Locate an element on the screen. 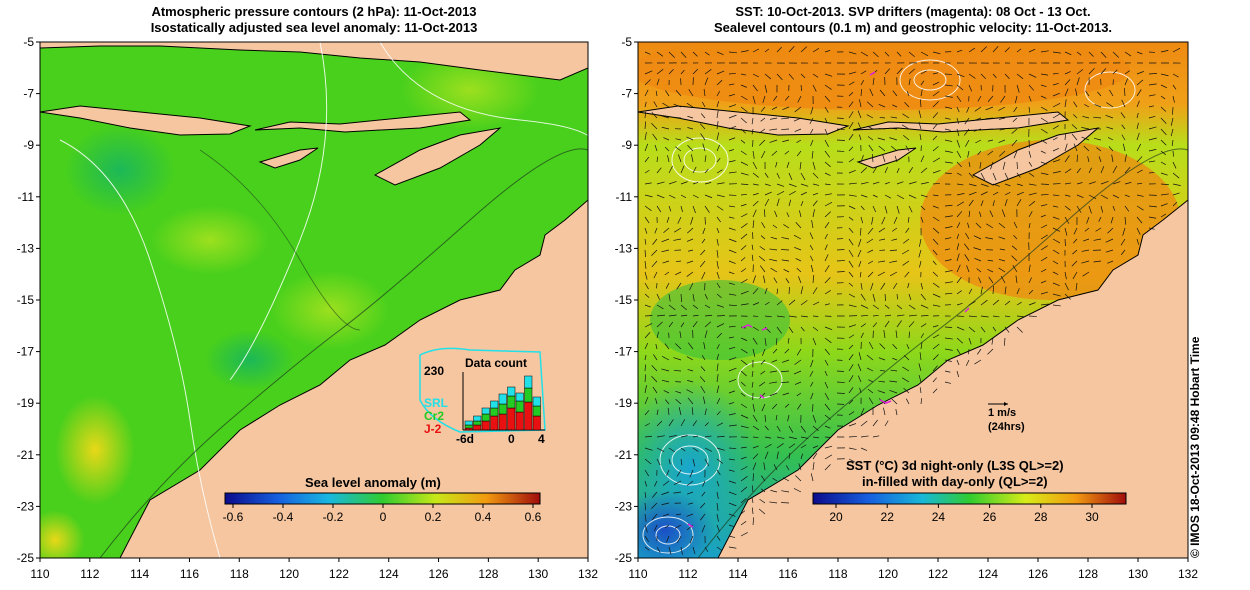  velocity-scale-arrow is located at coordinates (998, 404).